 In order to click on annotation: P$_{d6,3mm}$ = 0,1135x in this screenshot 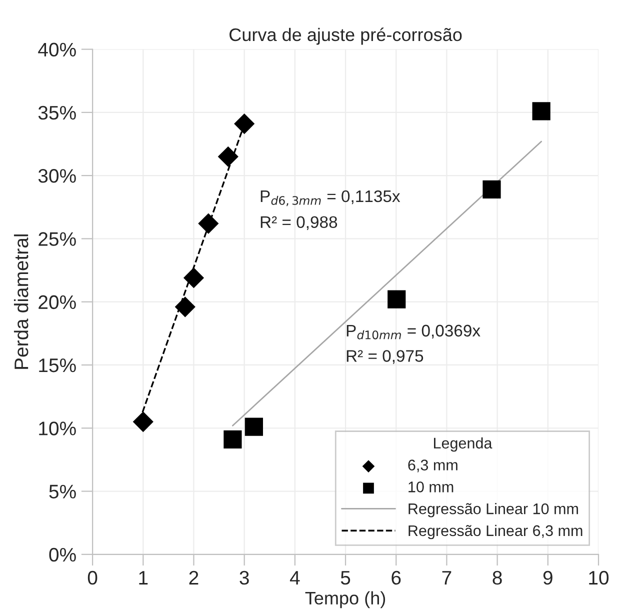, I will do `click(330, 198)`.